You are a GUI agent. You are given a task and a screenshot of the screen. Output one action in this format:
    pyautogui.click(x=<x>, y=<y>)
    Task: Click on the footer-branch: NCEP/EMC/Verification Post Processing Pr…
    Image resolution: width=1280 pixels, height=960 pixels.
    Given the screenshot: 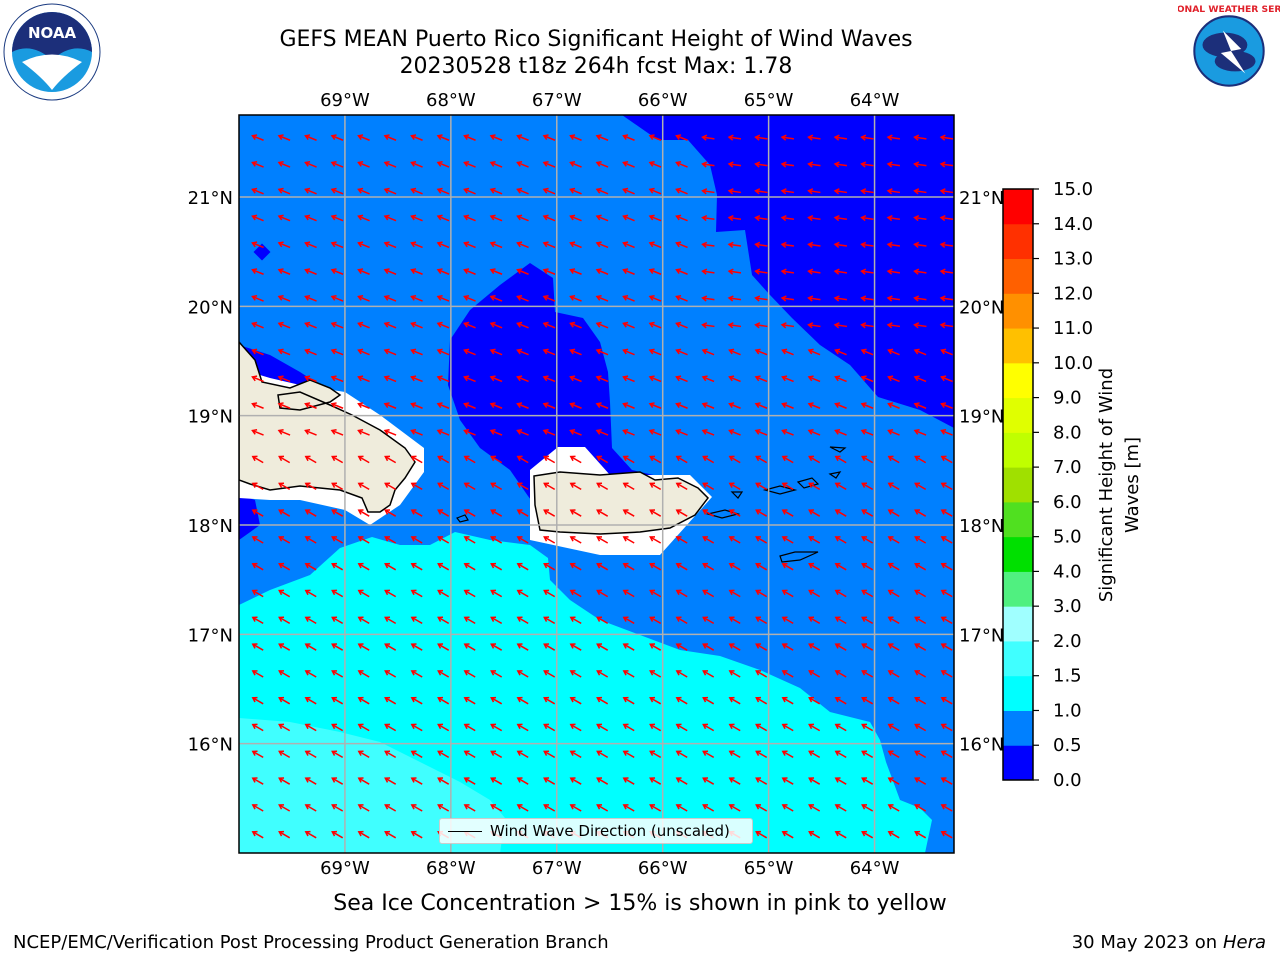 What is the action you would take?
    pyautogui.click(x=311, y=942)
    